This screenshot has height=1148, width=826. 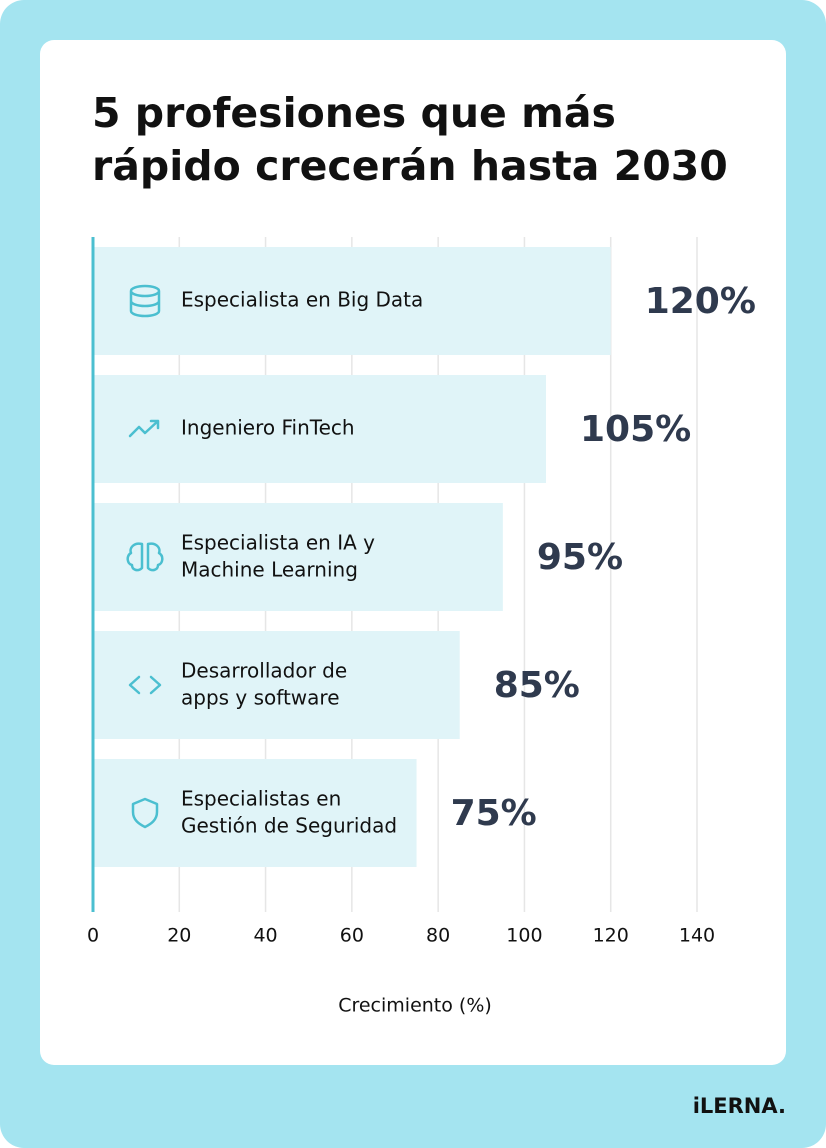 I want to click on category-label: Especialistas en Gestión de Seguridad, so click(x=289, y=811).